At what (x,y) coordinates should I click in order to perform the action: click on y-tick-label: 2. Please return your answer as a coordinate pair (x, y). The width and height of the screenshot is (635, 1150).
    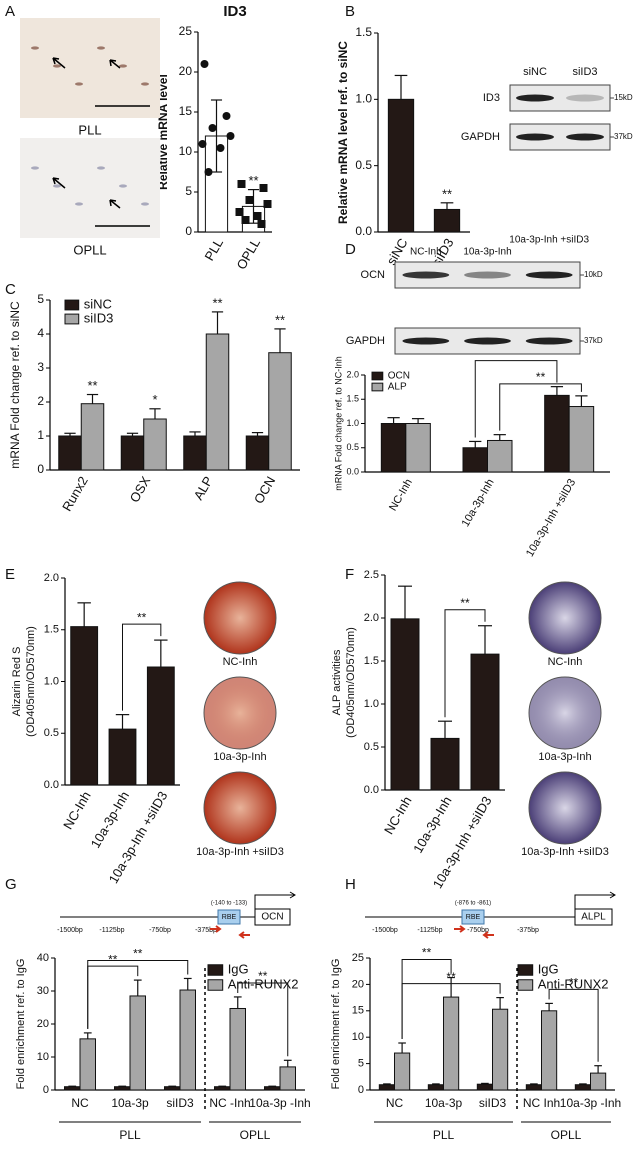
    Looking at the image, I should click on (40, 401).